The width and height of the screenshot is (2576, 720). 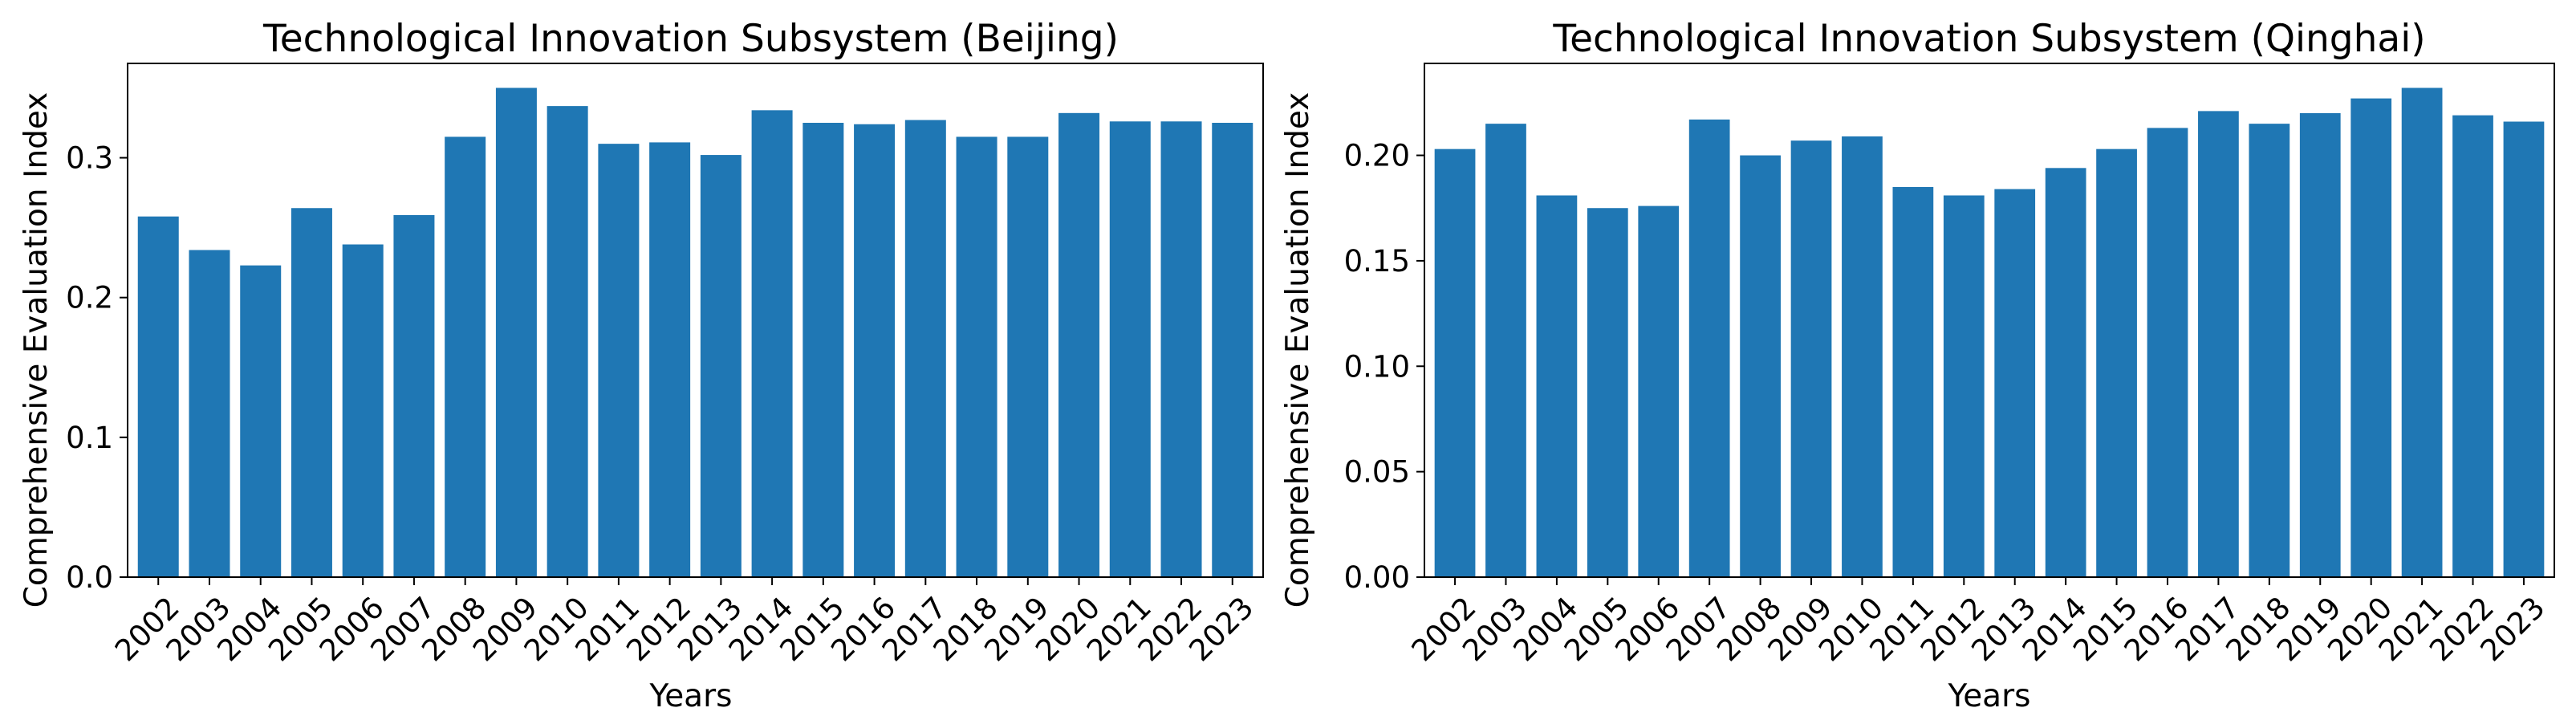 I want to click on bar-beijing-2011, so click(x=619, y=361).